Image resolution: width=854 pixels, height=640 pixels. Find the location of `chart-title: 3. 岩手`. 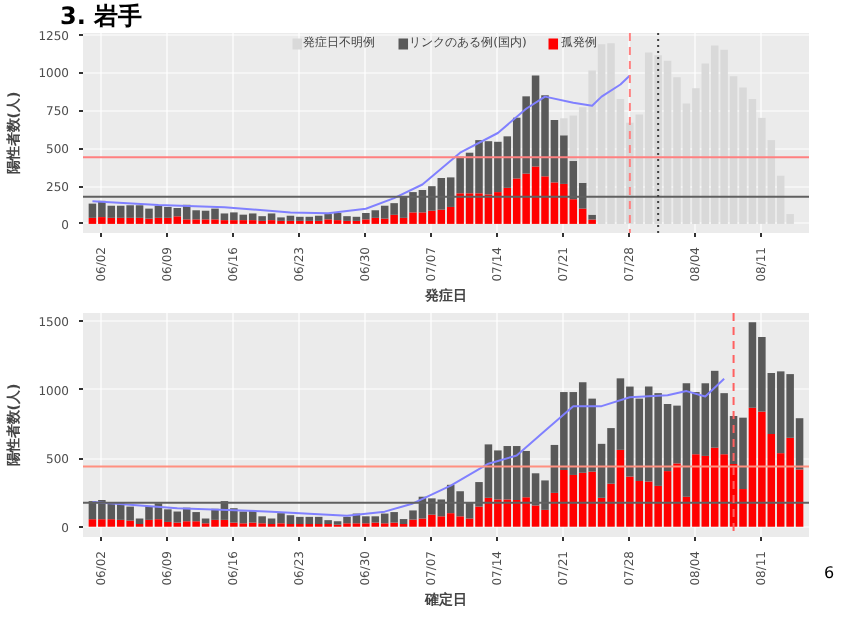

chart-title: 3. 岩手 is located at coordinates (101, 15).